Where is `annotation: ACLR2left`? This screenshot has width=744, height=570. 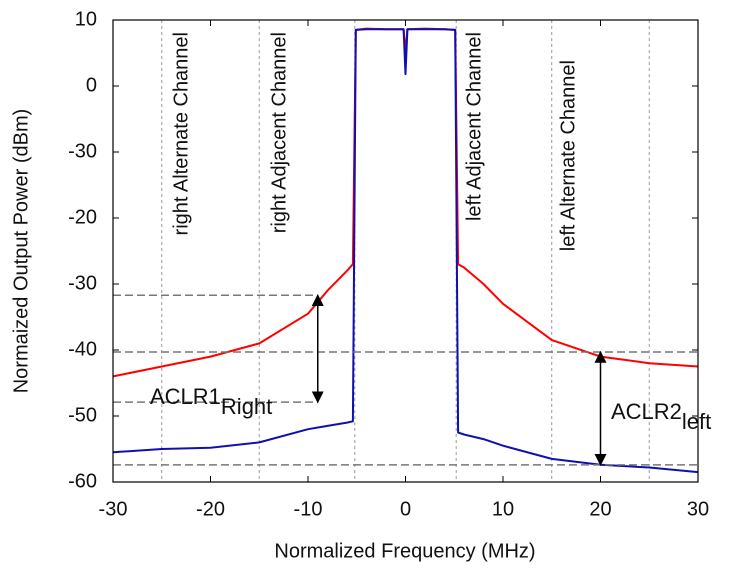 annotation: ACLR2left is located at coordinates (661, 416).